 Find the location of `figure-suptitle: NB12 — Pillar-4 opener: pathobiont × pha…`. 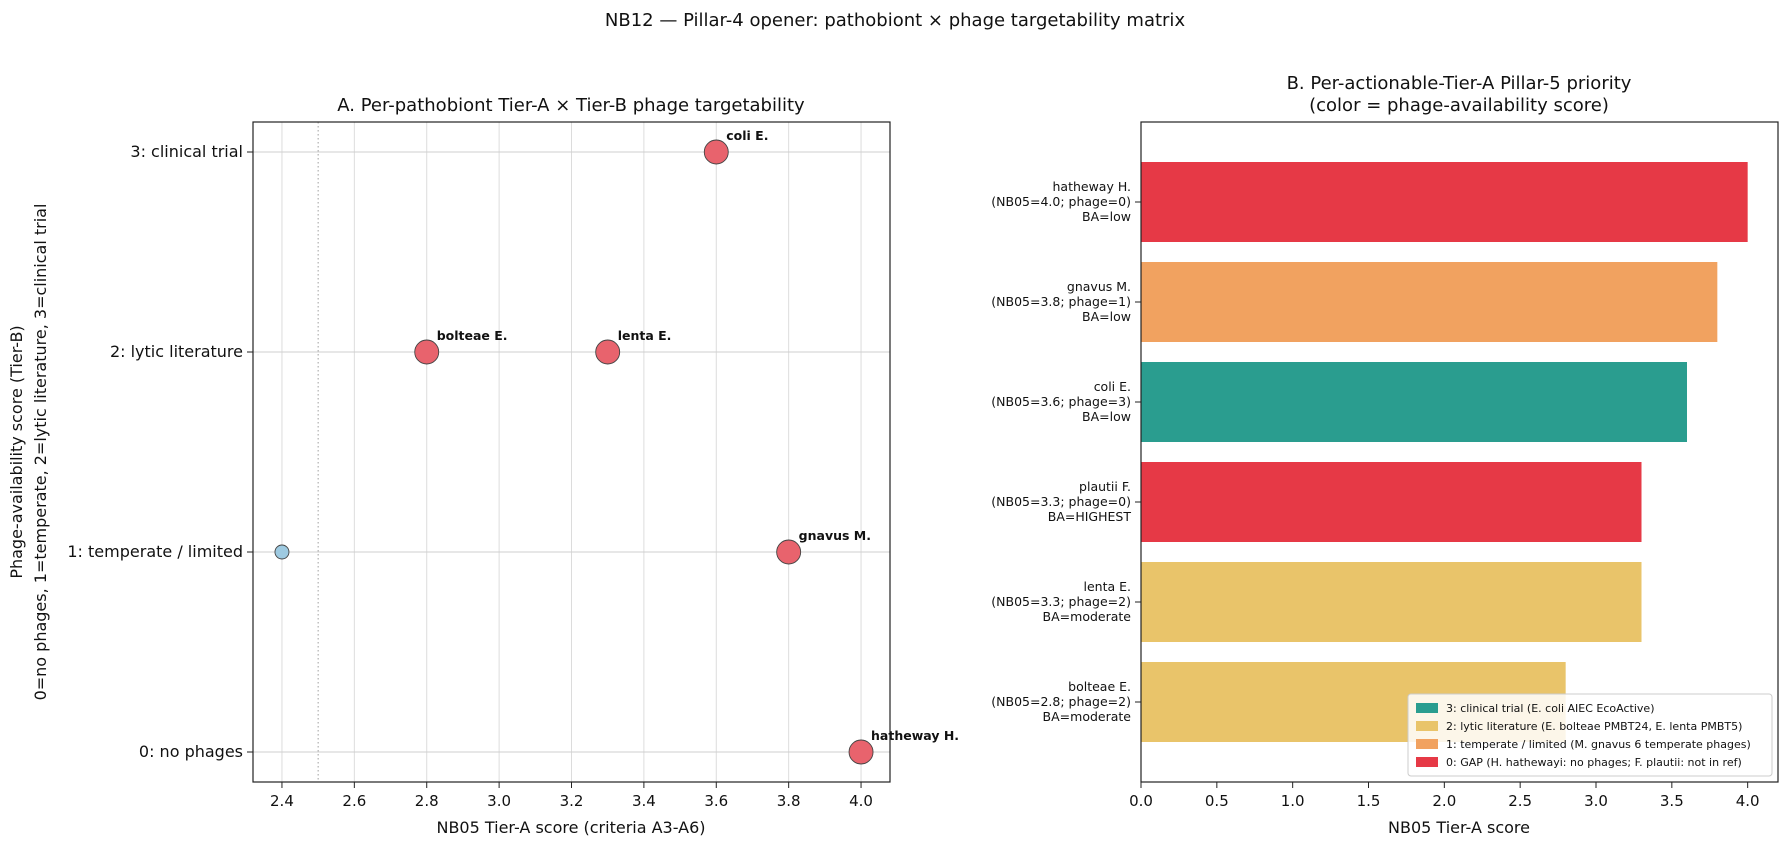

figure-suptitle: NB12 — Pillar-4 opener: pathobiont × pha… is located at coordinates (895, 20).